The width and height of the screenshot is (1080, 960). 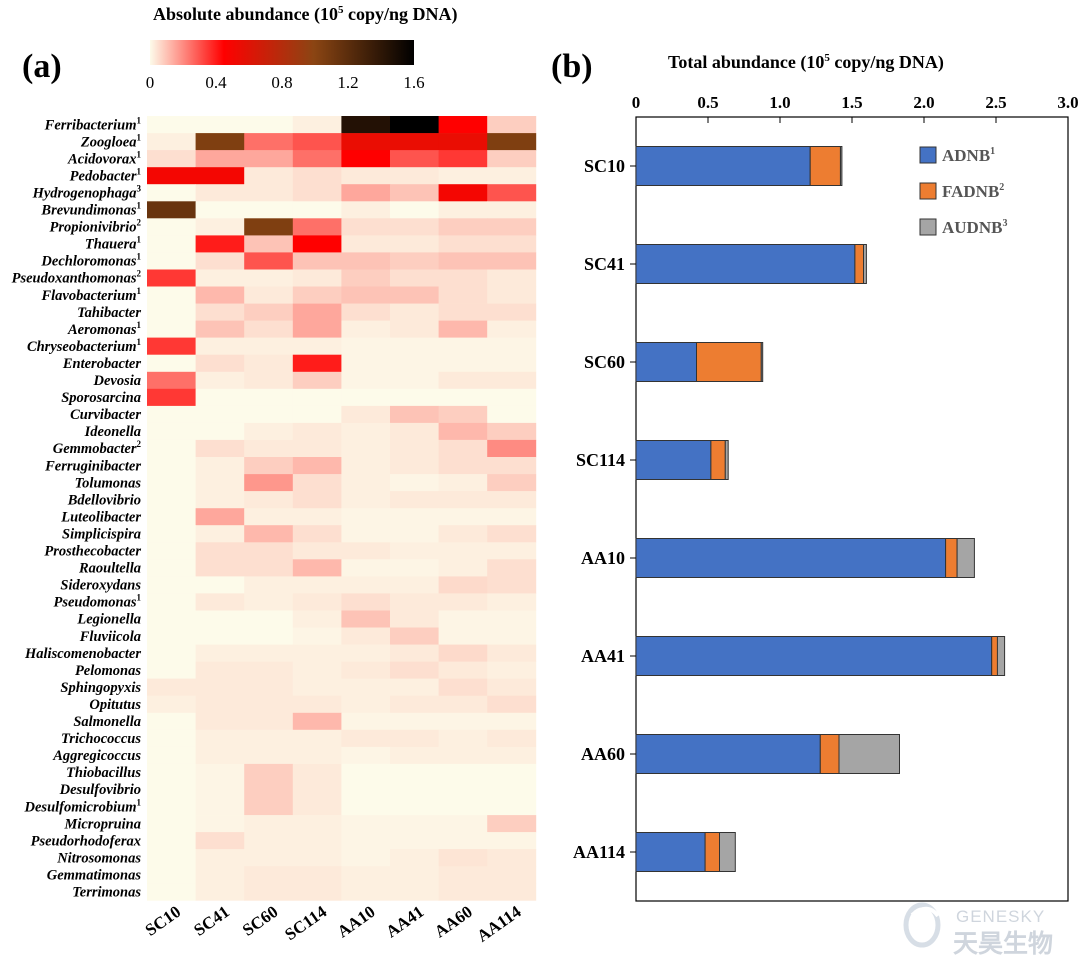 What do you see at coordinates (603, 656) in the screenshot?
I see `bar-category-label: AA41` at bounding box center [603, 656].